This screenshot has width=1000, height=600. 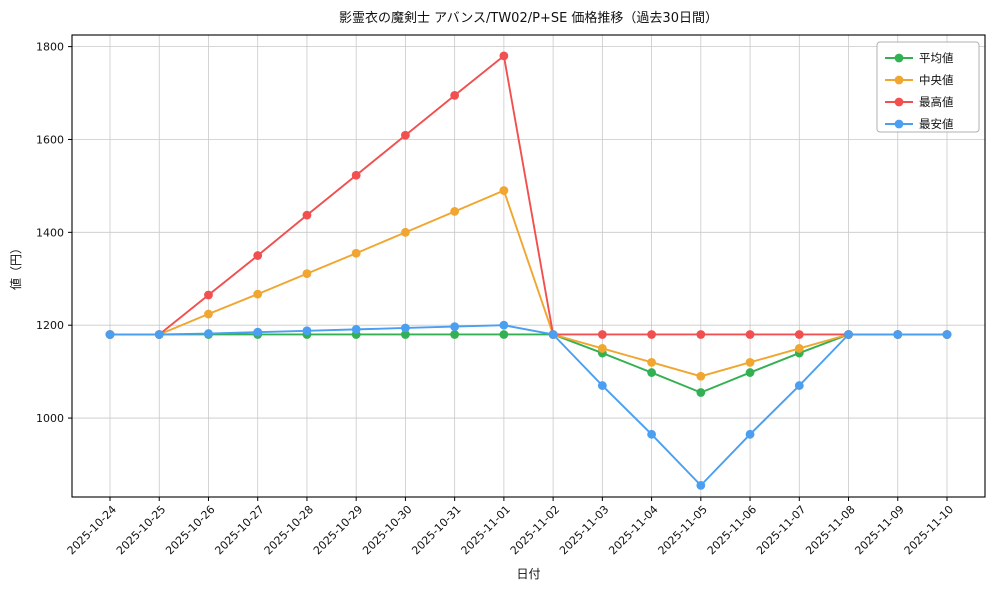 I want to click on legend-marker-median, so click(x=899, y=80).